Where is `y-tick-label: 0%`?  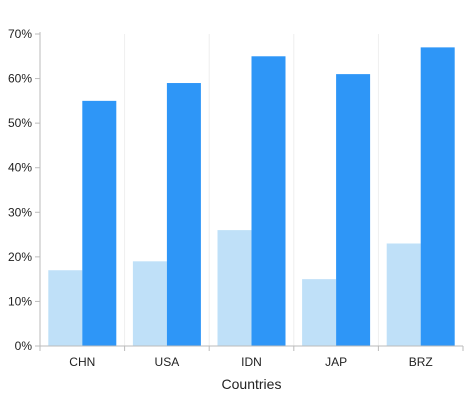
y-tick-label: 0% is located at coordinates (24, 346).